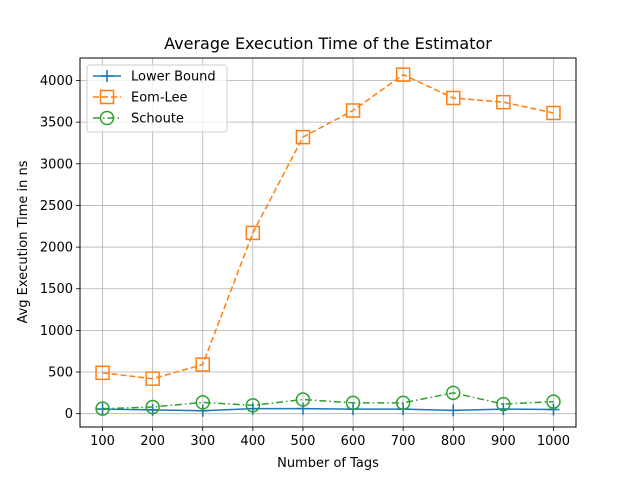 The height and width of the screenshot is (480, 640). I want to click on x-tick-label: 800, so click(453, 441).